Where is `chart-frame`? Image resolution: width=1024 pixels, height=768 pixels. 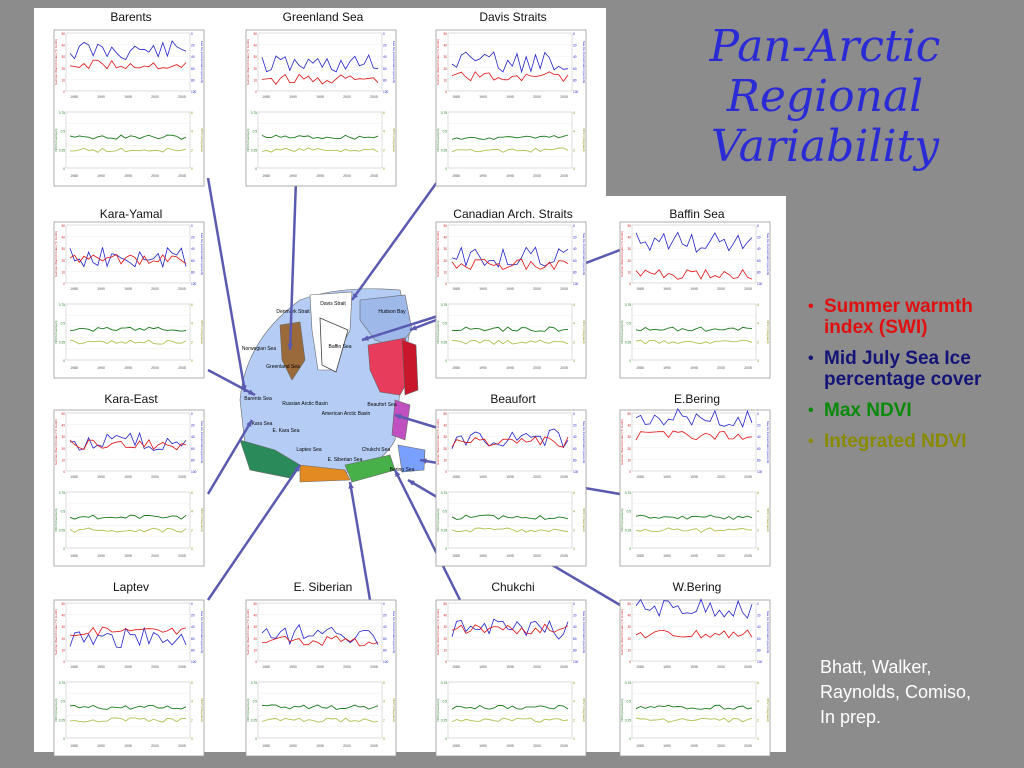 chart-frame is located at coordinates (695, 678).